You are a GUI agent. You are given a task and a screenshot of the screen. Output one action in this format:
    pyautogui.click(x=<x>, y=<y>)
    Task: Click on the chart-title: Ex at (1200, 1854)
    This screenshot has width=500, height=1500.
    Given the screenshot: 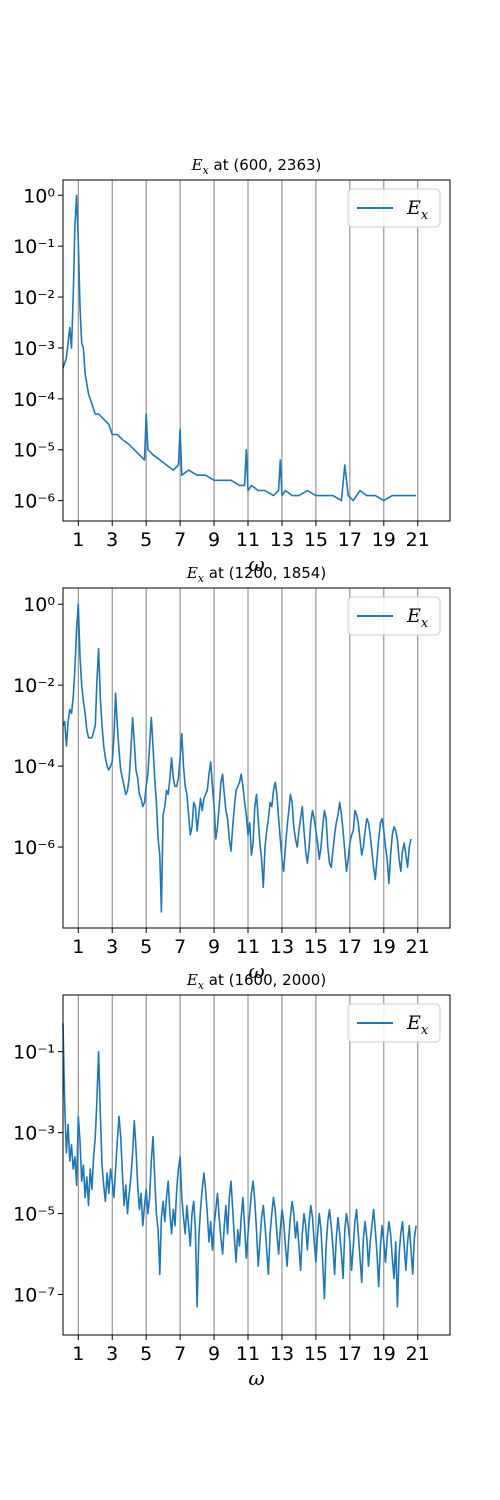 What is the action you would take?
    pyautogui.click(x=256, y=574)
    